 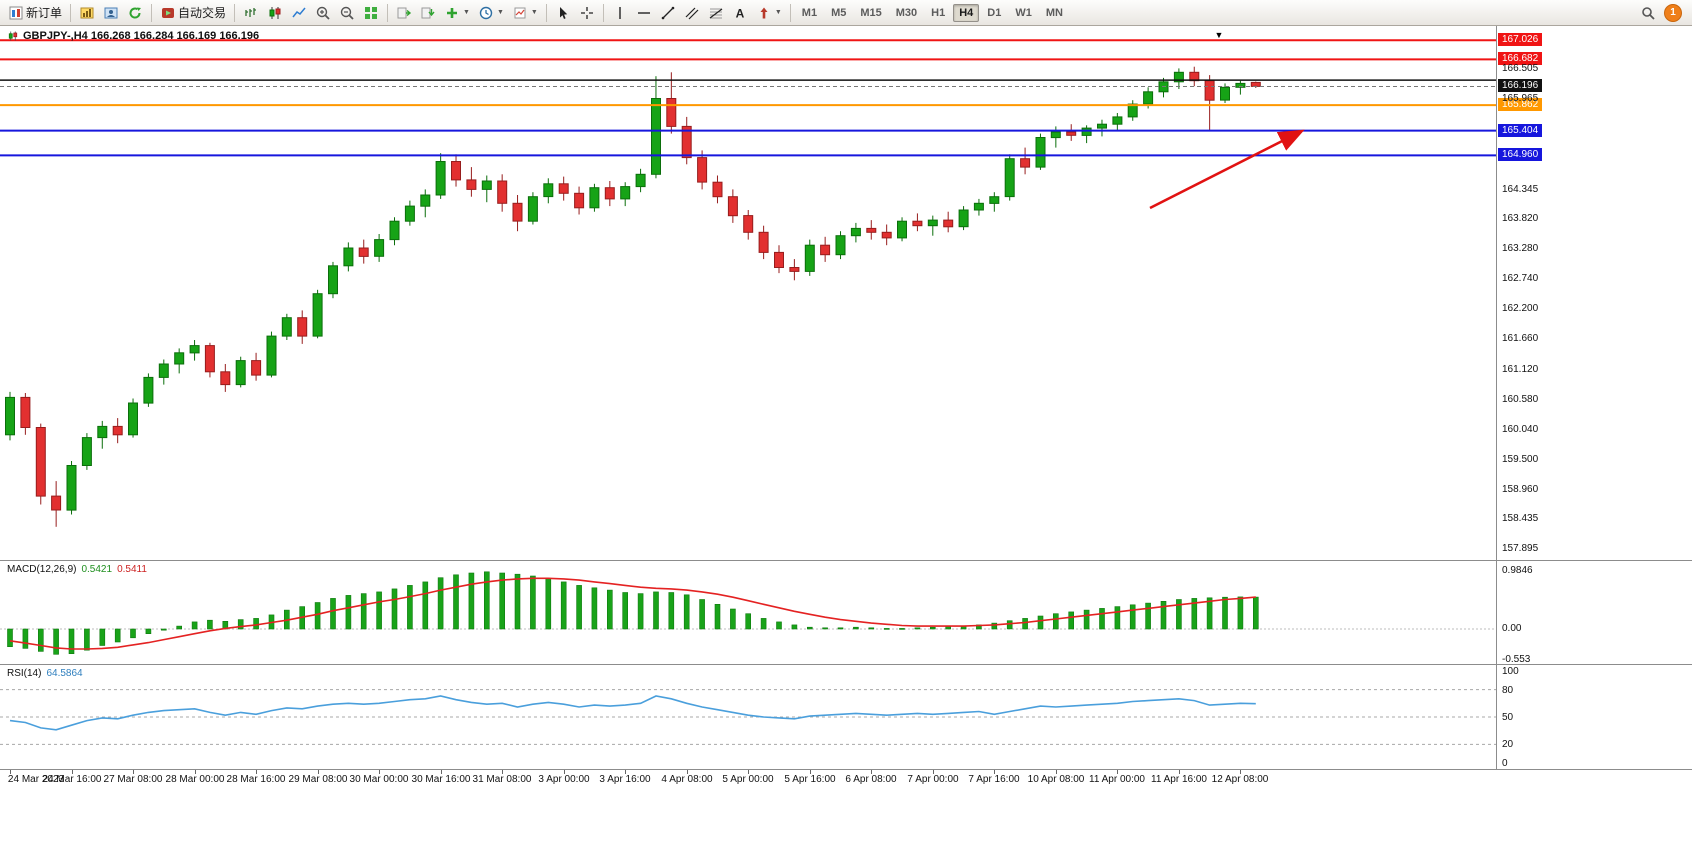 What do you see at coordinates (16, 12) in the screenshot?
I see `new-order-icon` at bounding box center [16, 12].